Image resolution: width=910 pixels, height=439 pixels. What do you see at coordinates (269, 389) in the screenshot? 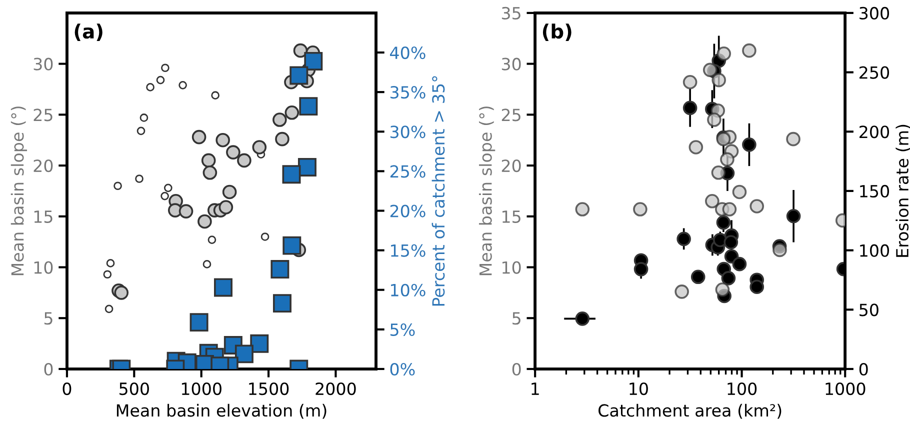
I see `x-tick-label: 1500` at bounding box center [269, 389].